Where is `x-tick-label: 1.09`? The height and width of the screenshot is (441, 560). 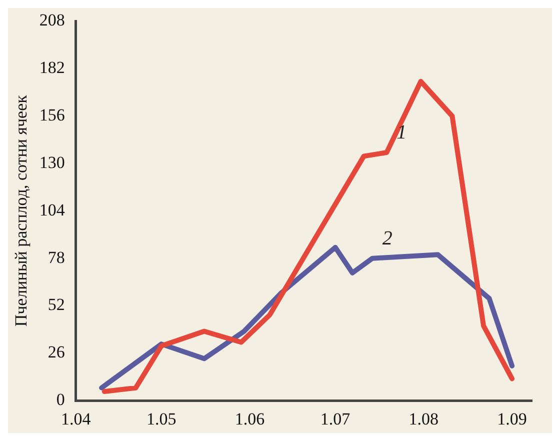 x-tick-label: 1.09 is located at coordinates (512, 418).